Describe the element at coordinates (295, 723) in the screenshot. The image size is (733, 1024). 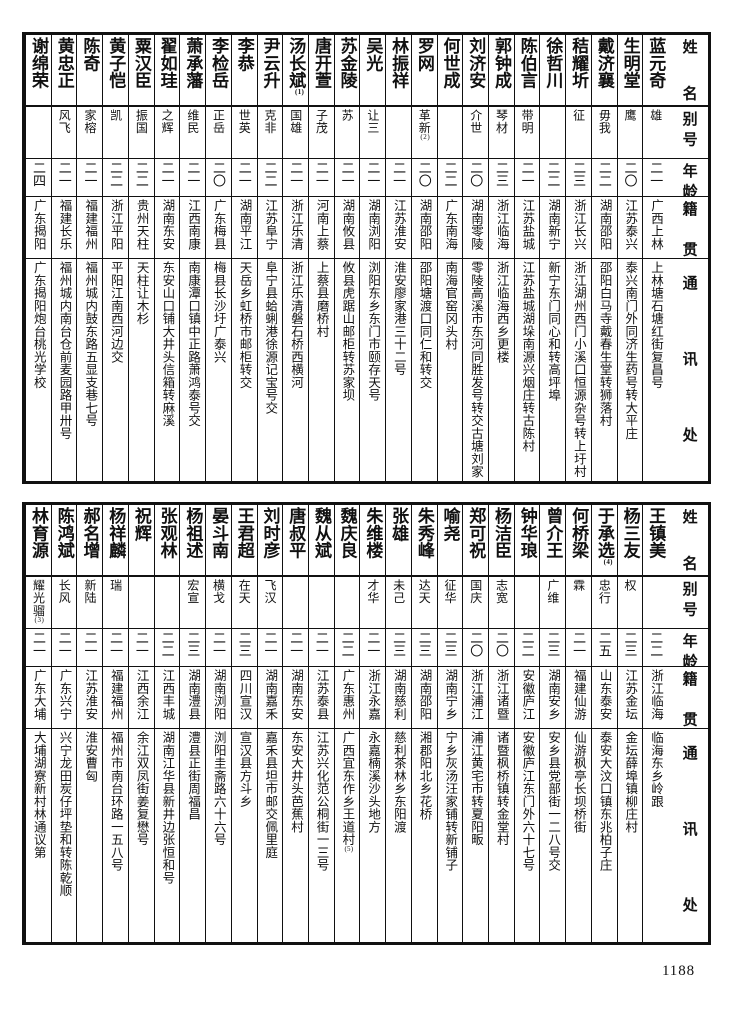
I see `roster-entry: 唐叔平 二一 湖南东安 东安大井头芭蕉村` at that location.